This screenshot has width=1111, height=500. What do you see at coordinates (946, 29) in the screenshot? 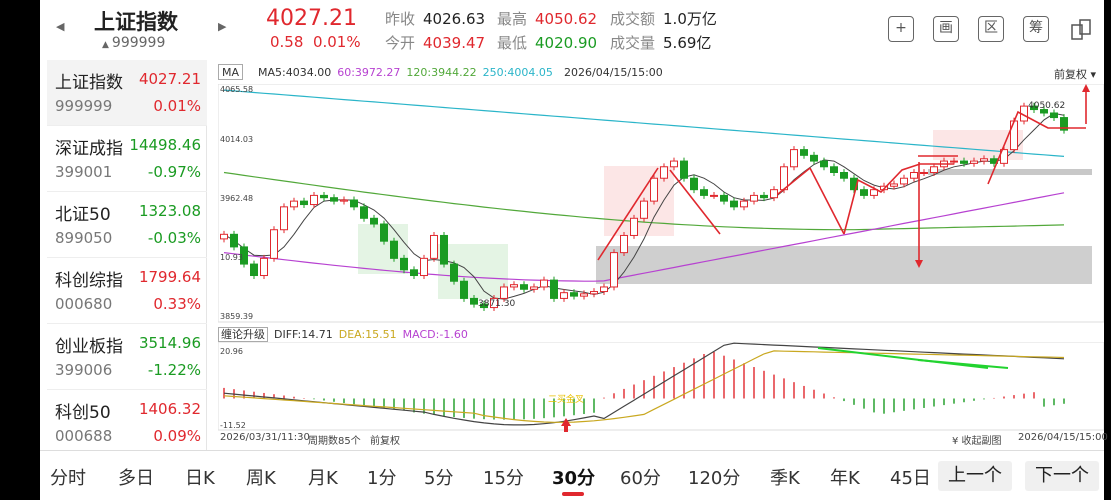
I see `draw-line-icon: 画` at bounding box center [946, 29].